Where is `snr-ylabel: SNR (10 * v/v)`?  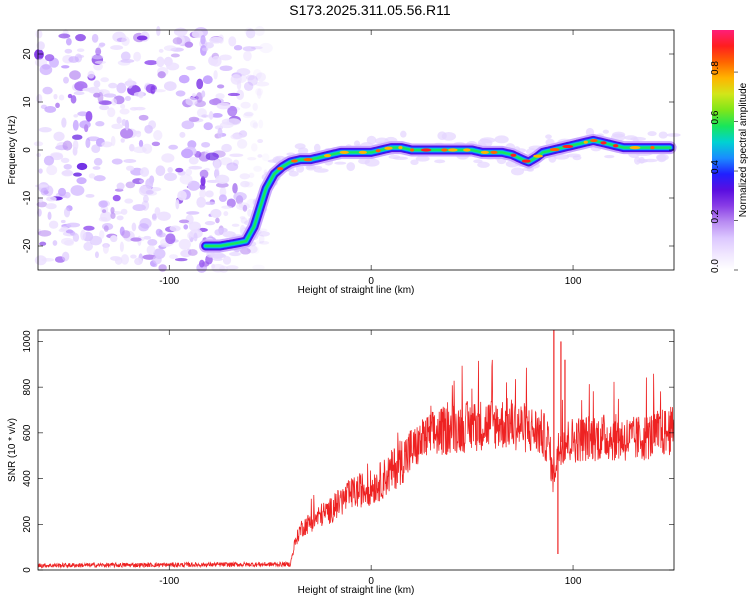
snr-ylabel: SNR (10 * v/v) is located at coordinates (12, 450).